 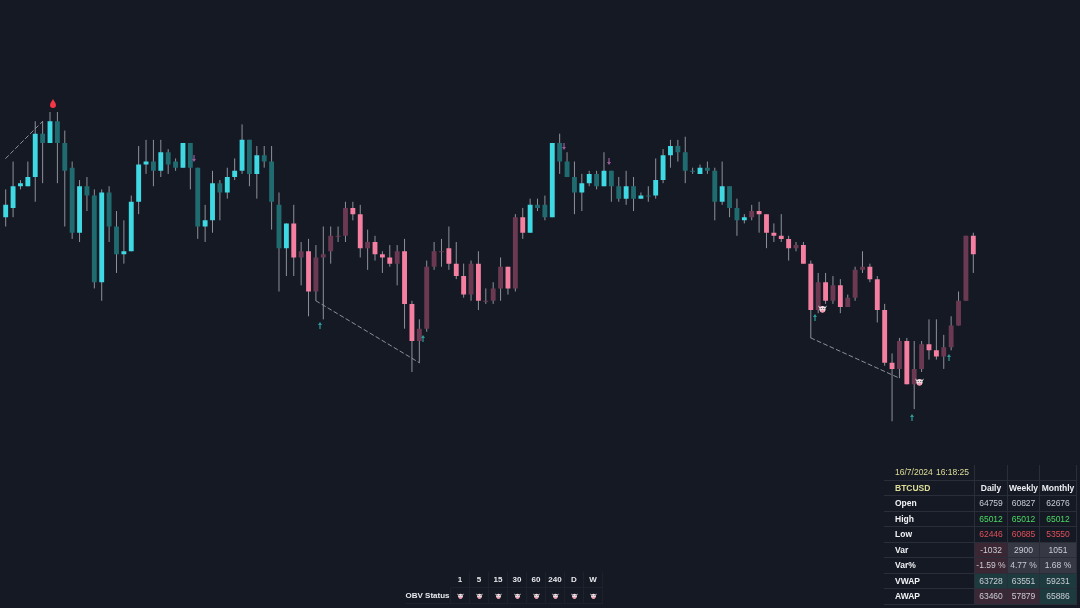 What do you see at coordinates (460, 579) in the screenshot?
I see `text: 1` at bounding box center [460, 579].